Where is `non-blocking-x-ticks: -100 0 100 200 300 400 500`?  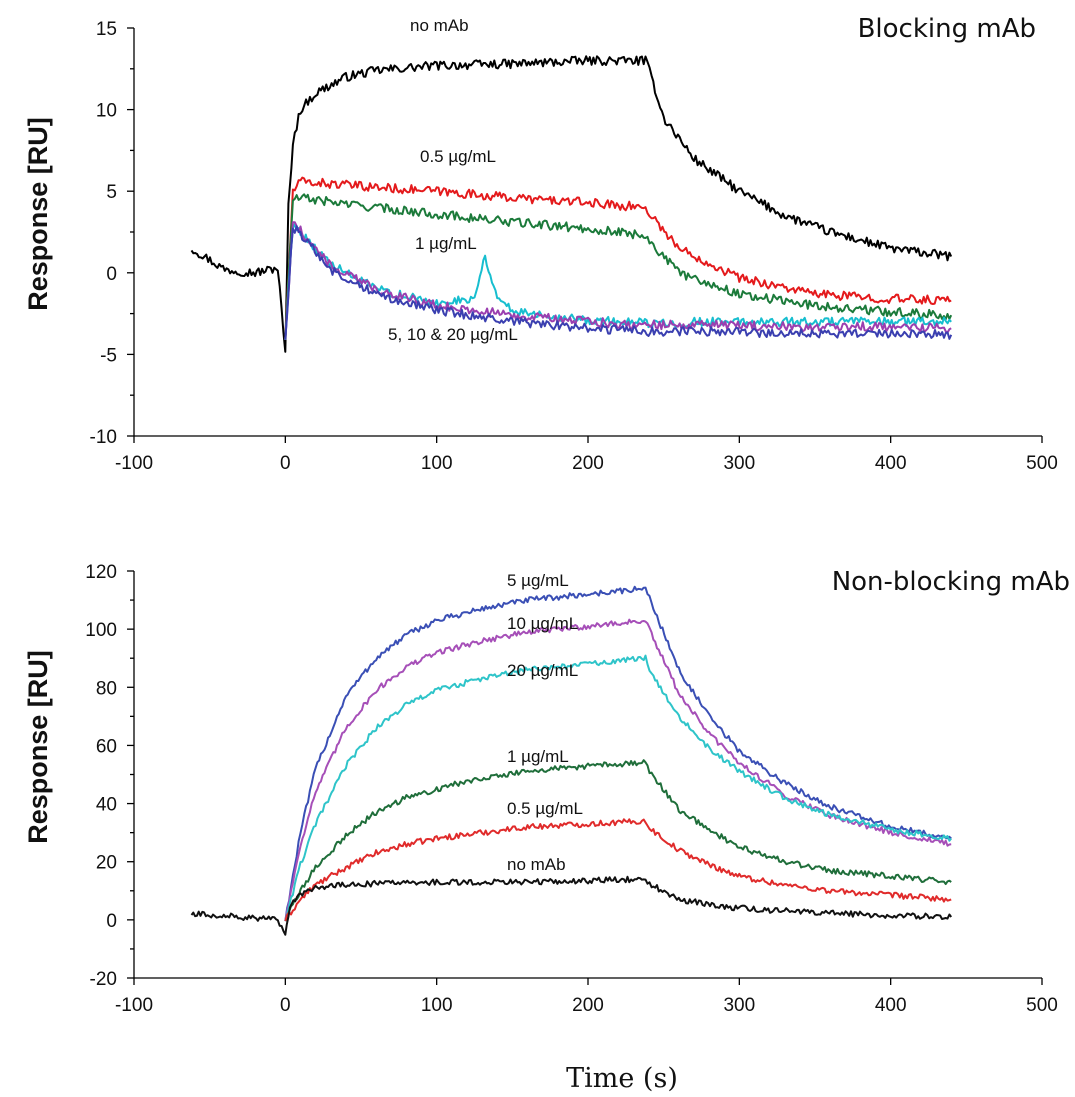
non-blocking-x-ticks: -100 0 100 200 300 400 500 is located at coordinates (586, 997).